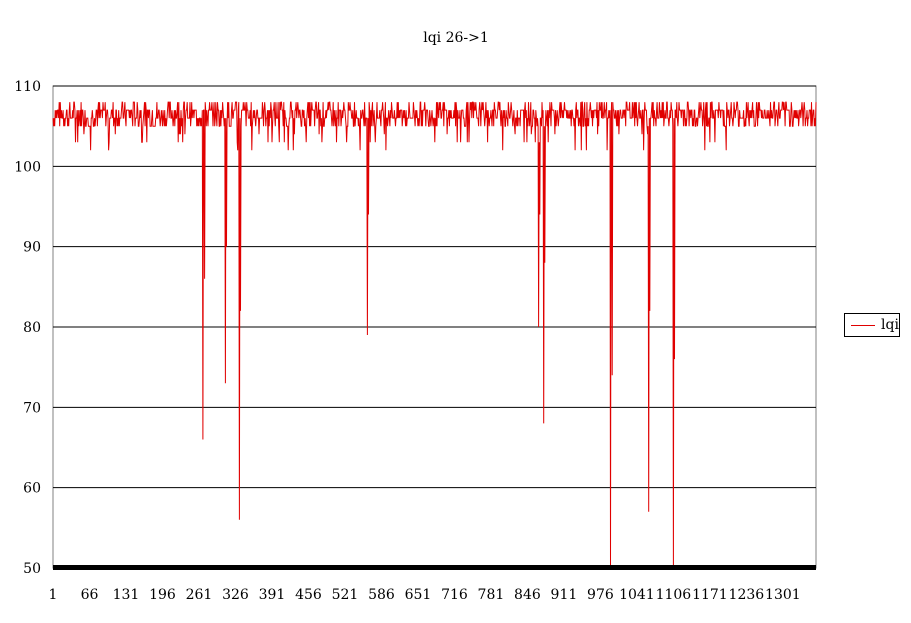  What do you see at coordinates (53, 595) in the screenshot?
I see `x-tick-label: 1` at bounding box center [53, 595].